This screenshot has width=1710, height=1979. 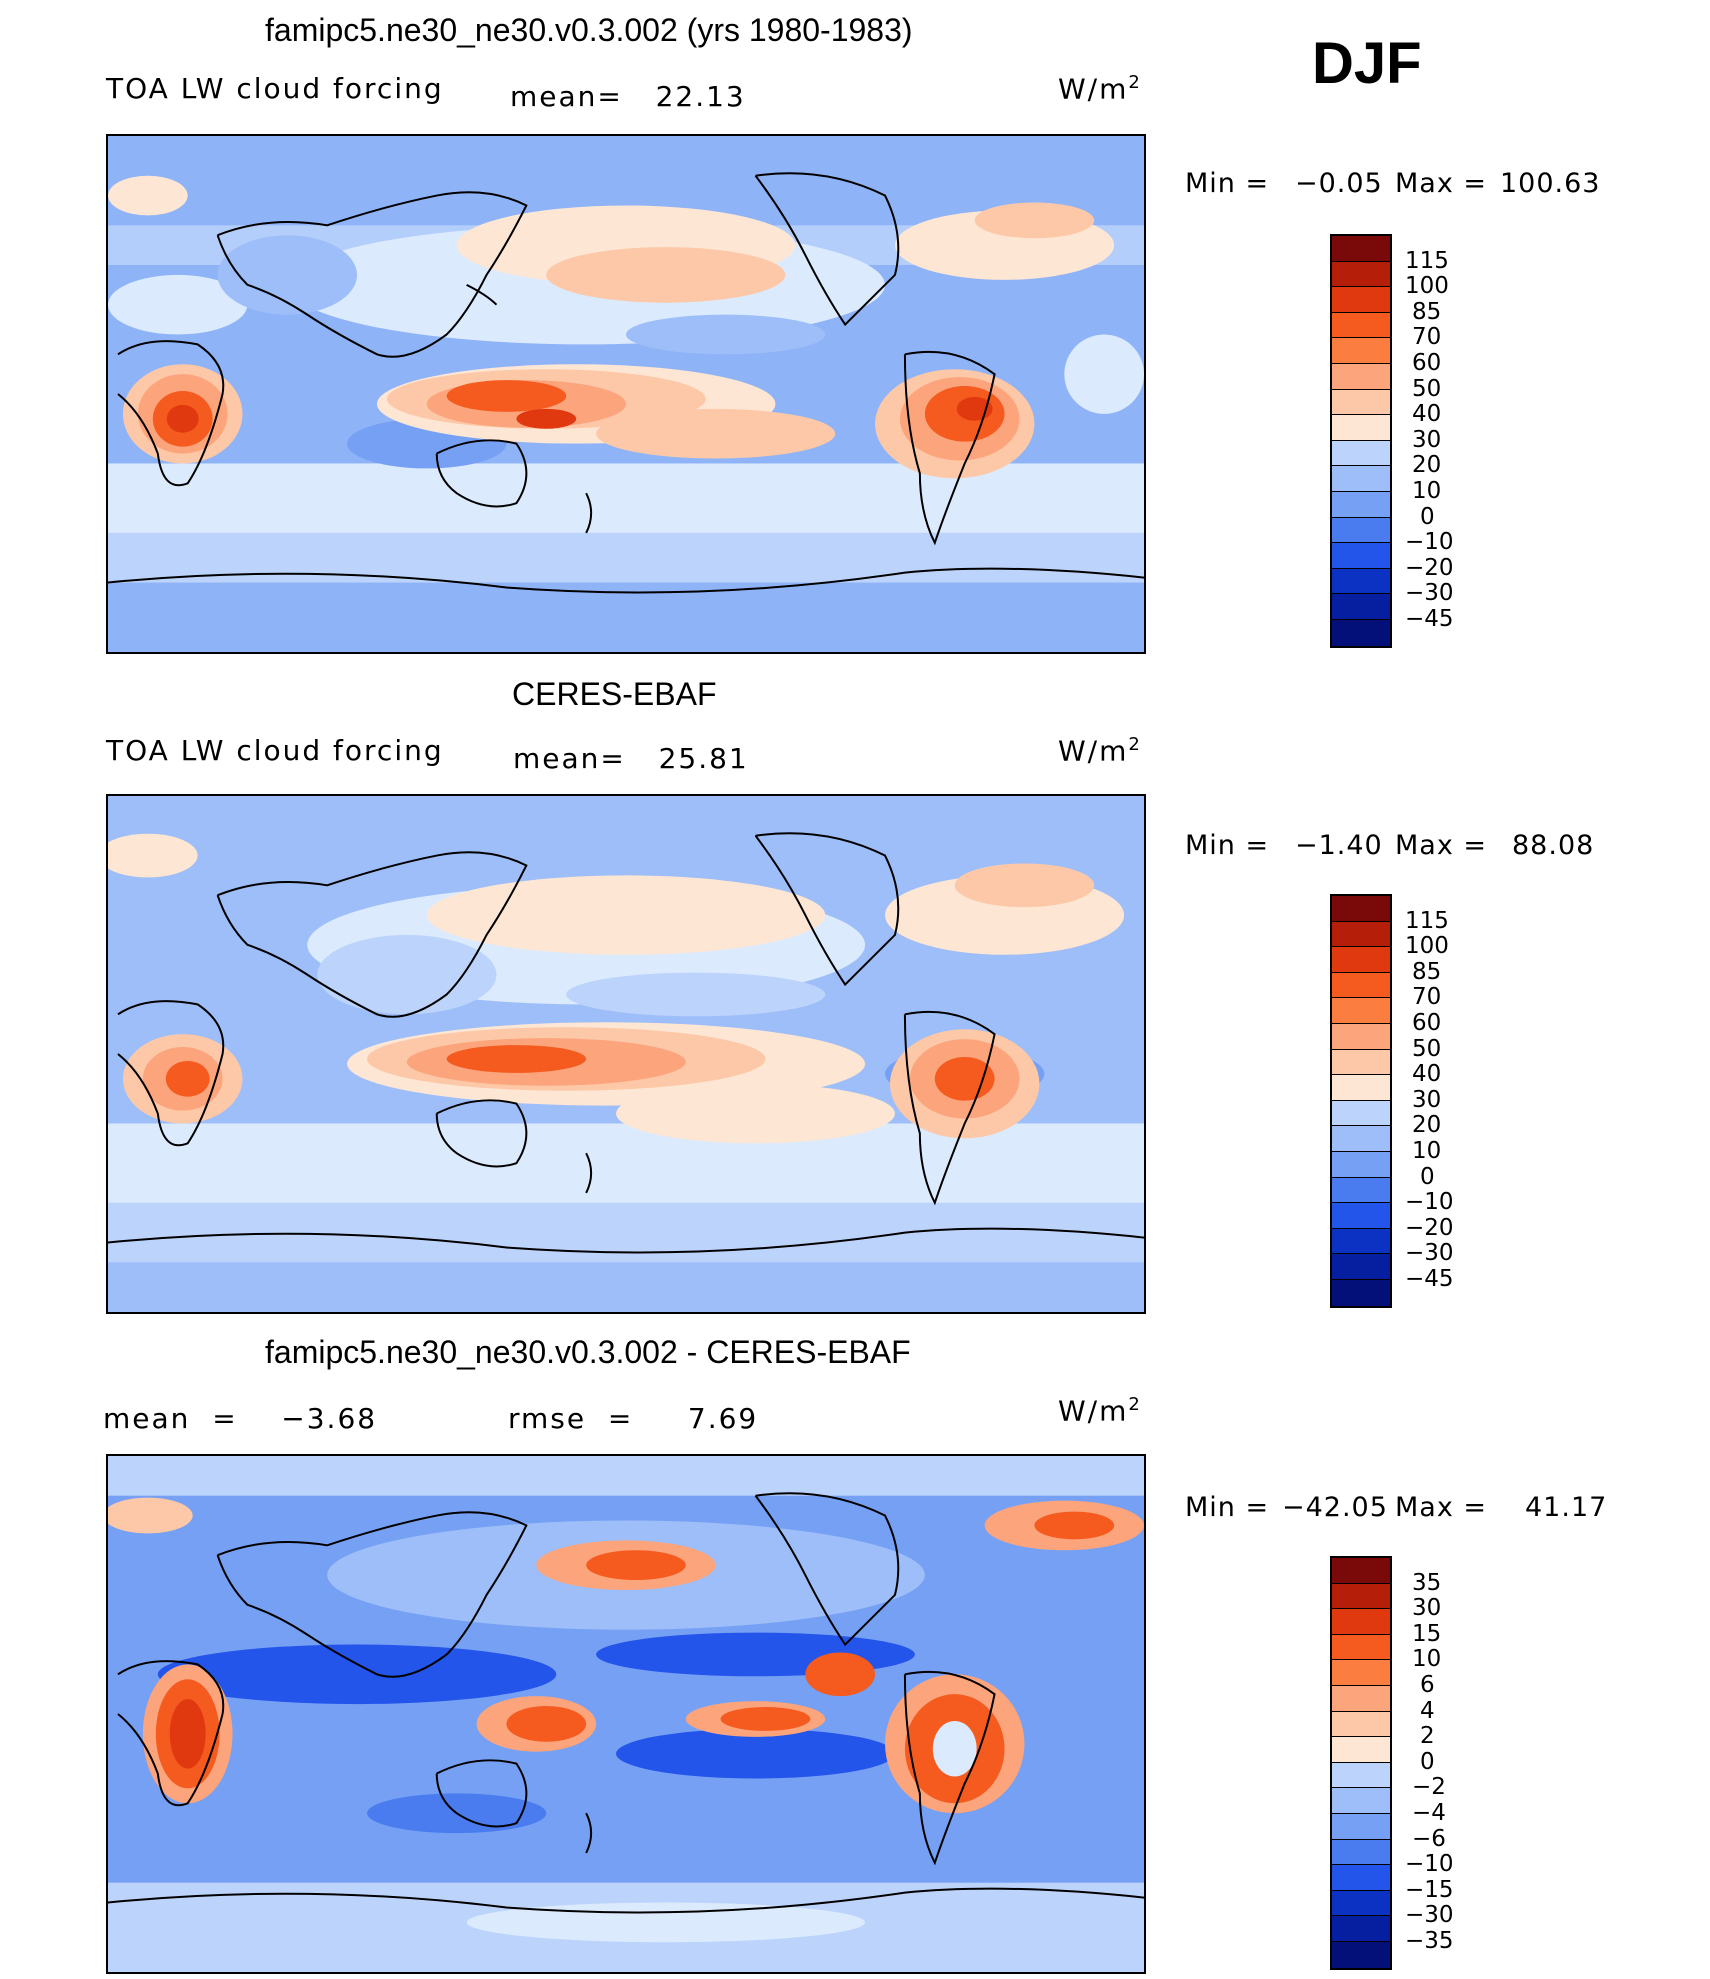 What do you see at coordinates (1441, 845) in the screenshot?
I see `panel2-max-label: Max =` at bounding box center [1441, 845].